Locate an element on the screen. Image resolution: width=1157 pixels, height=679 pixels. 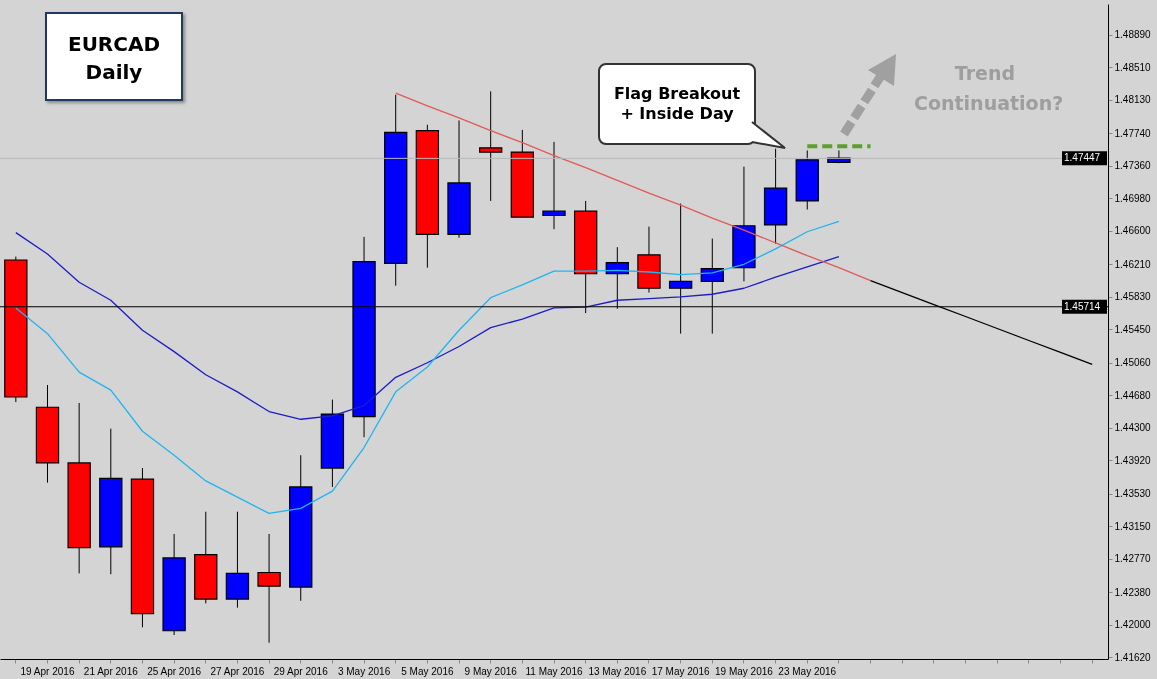
y-tick-label: 1.48130 is located at coordinates (1133, 100).